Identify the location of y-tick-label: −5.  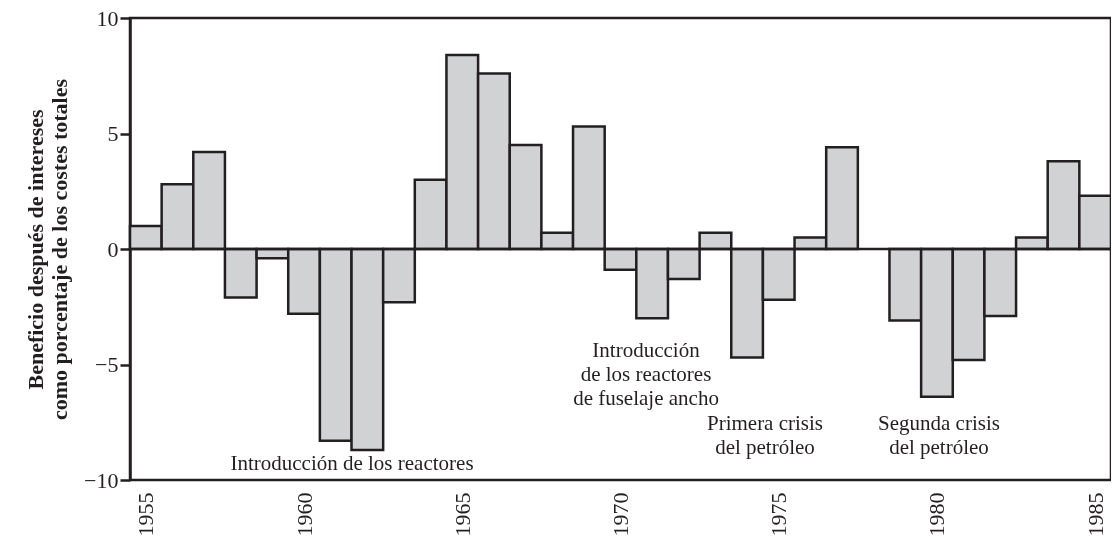
(107, 364).